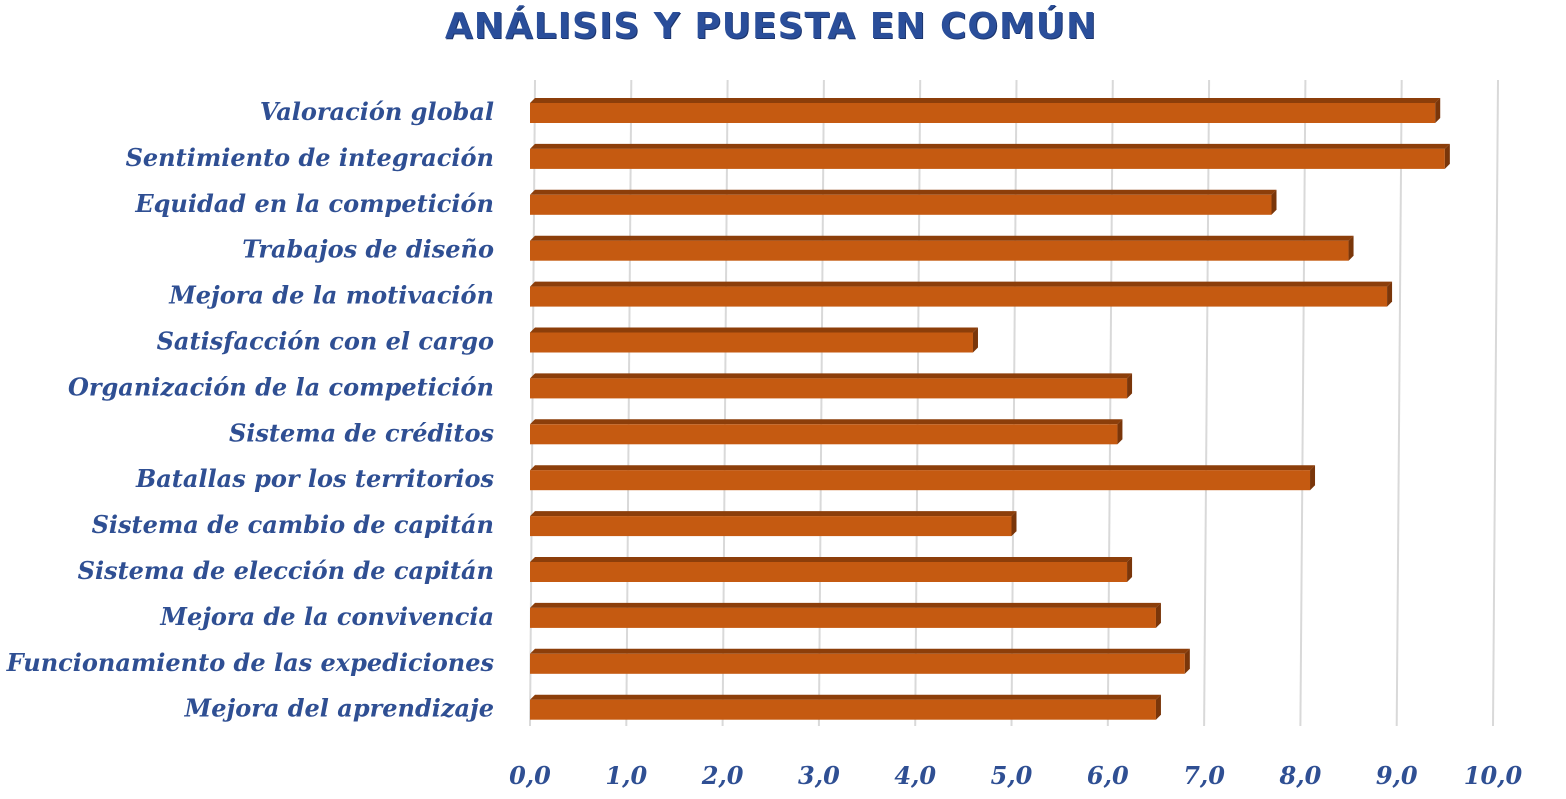  I want to click on category-label: Batallas por los territorios, so click(315, 478).